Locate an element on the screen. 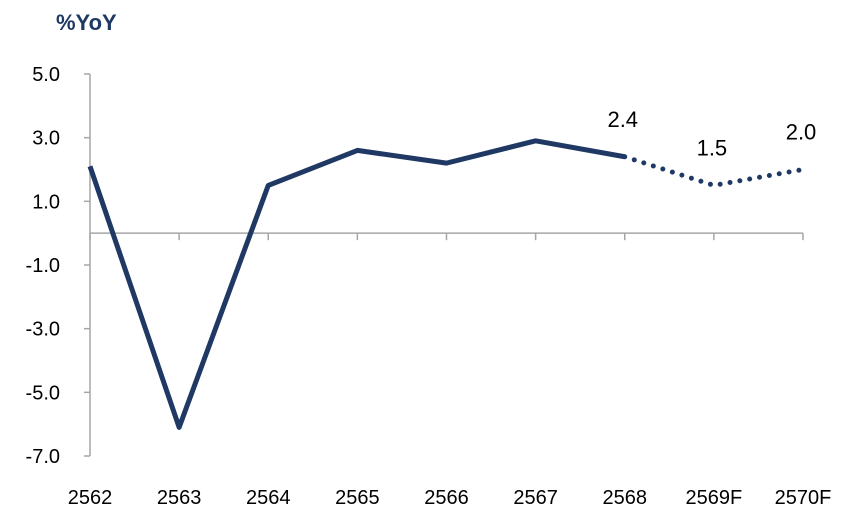  y-tick-label: -5.0 is located at coordinates (43, 393).